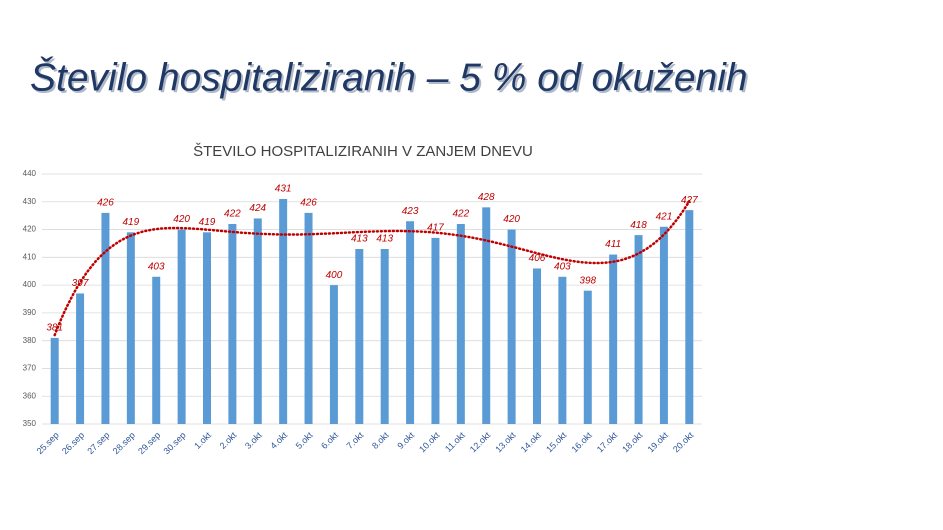  Describe the element at coordinates (149, 443) in the screenshot. I see `x-tick-label: 29.sep` at that location.